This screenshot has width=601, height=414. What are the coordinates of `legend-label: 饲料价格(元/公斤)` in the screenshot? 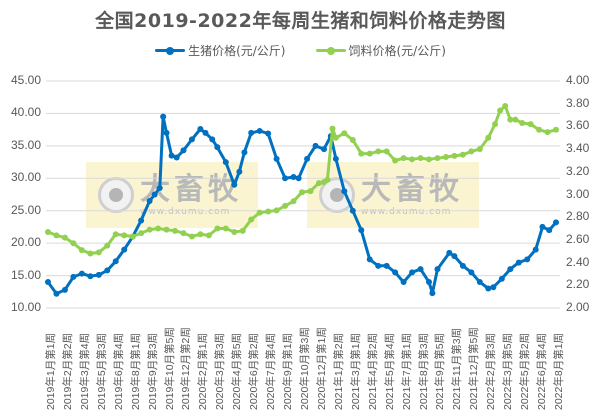 It's located at (397, 51).